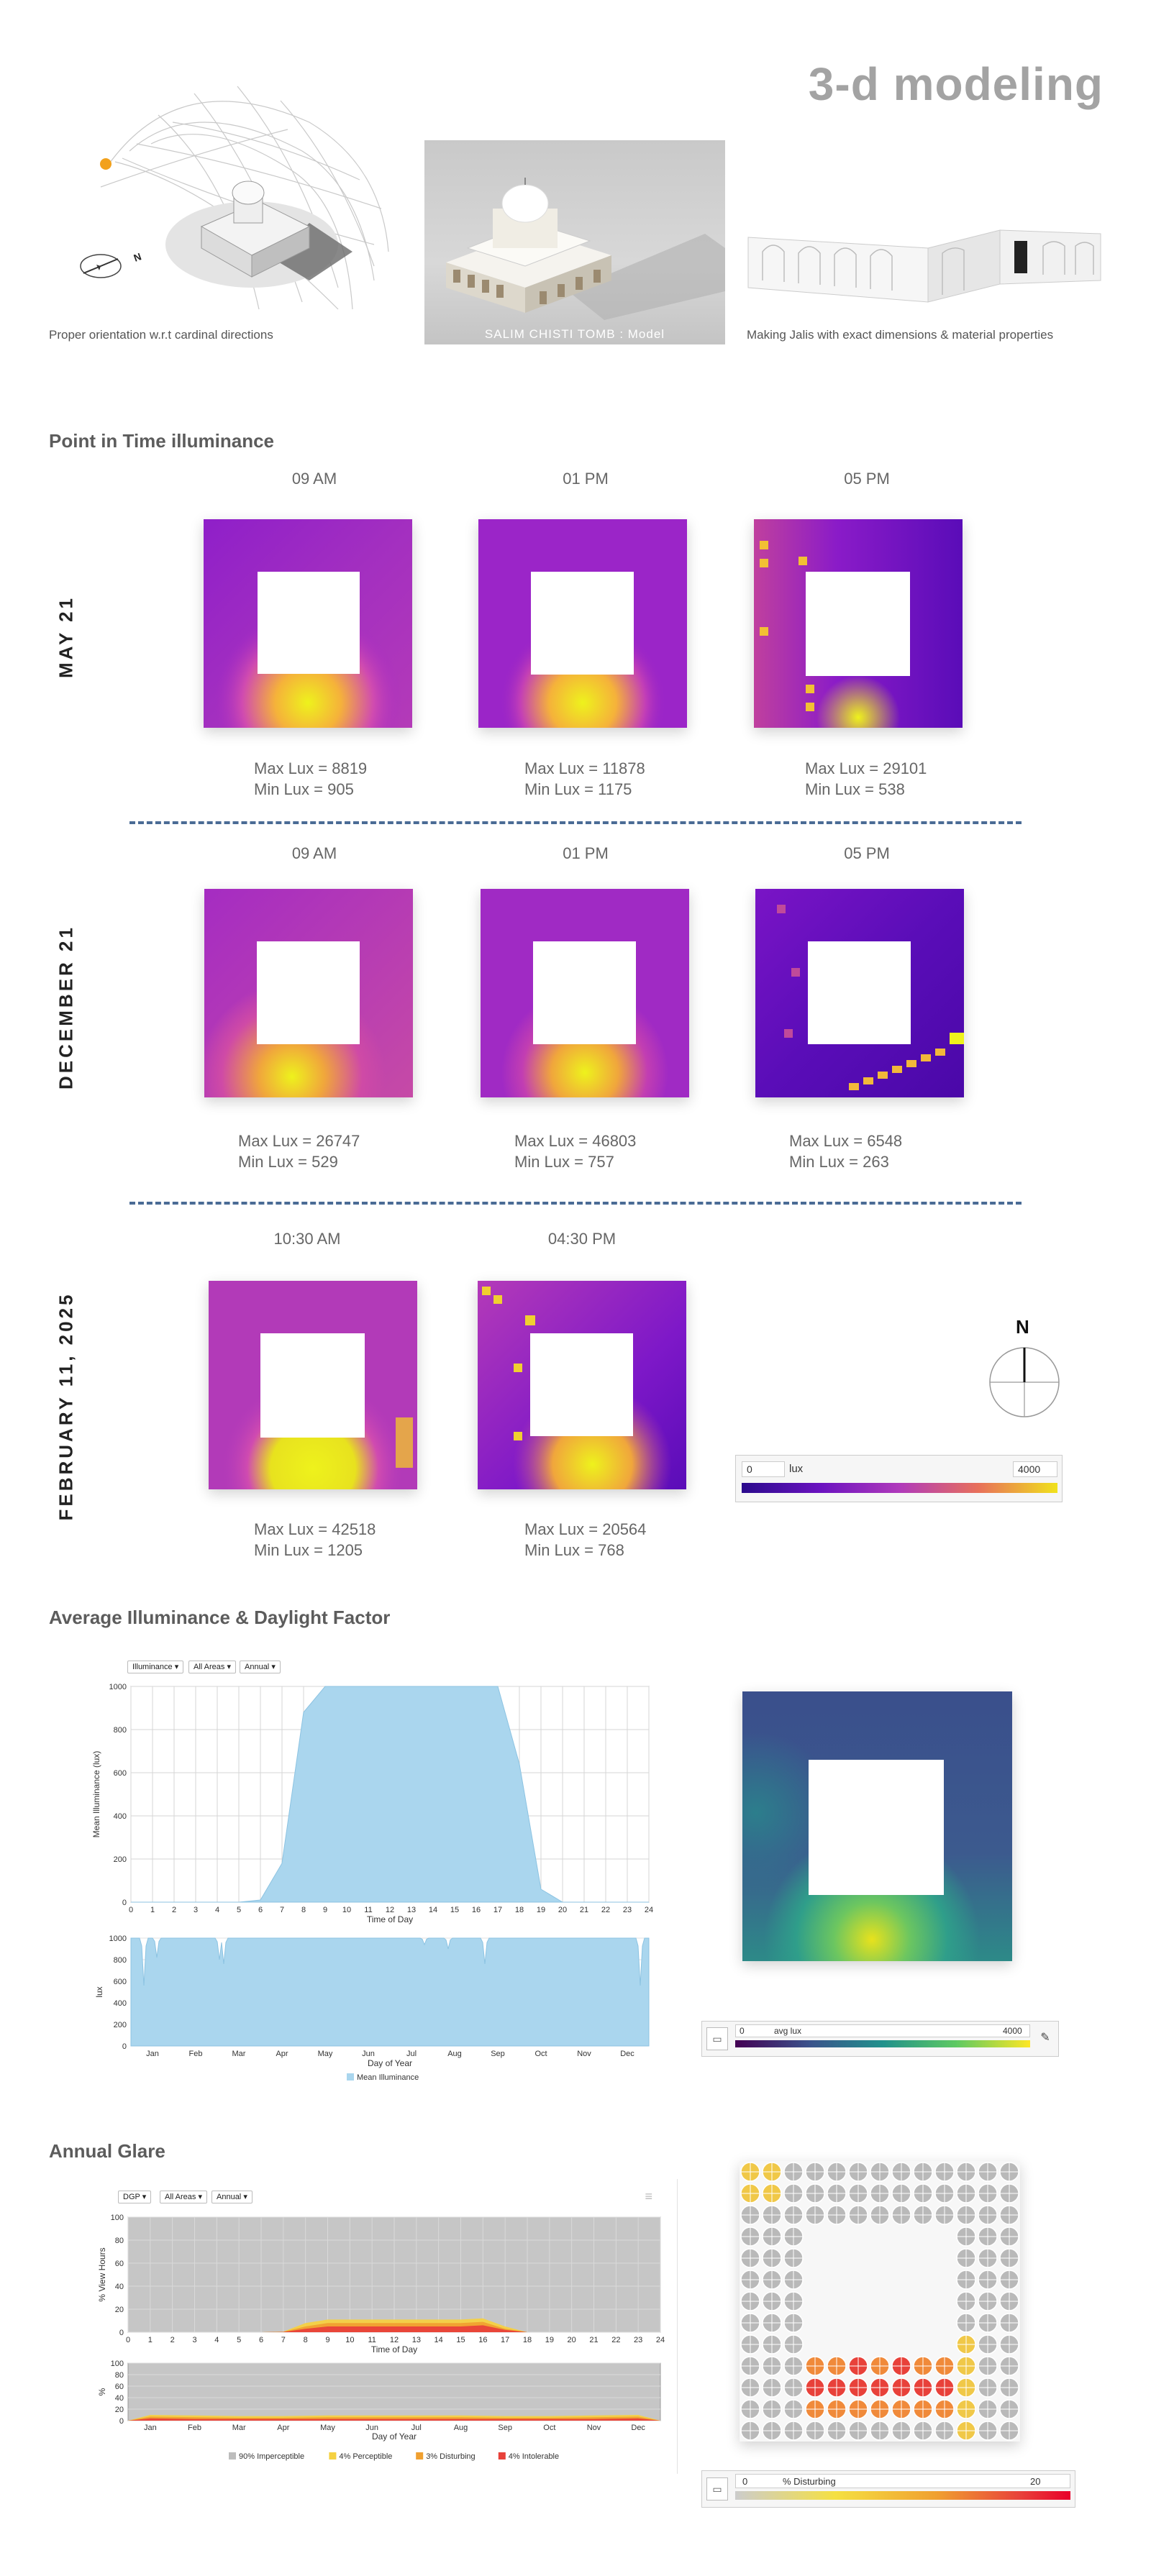 This screenshot has height=2576, width=1151. I want to click on x-tick-label: 20, so click(572, 2340).